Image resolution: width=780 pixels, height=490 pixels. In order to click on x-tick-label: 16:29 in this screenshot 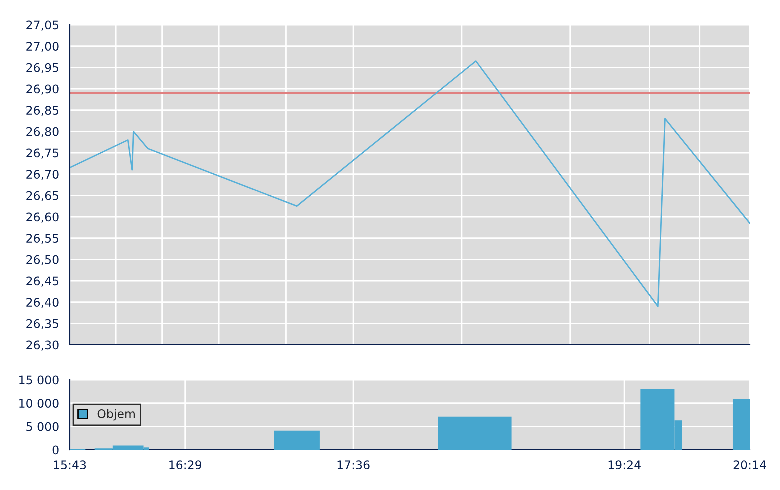, I will do `click(186, 465)`.